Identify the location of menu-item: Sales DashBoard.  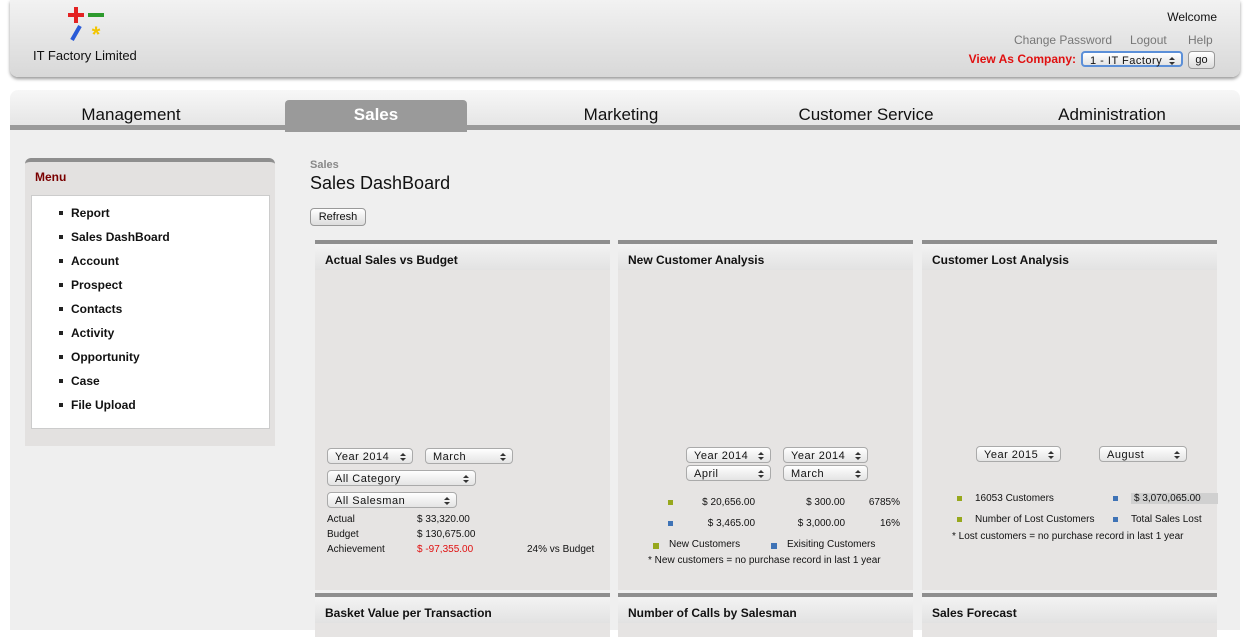
(120, 237).